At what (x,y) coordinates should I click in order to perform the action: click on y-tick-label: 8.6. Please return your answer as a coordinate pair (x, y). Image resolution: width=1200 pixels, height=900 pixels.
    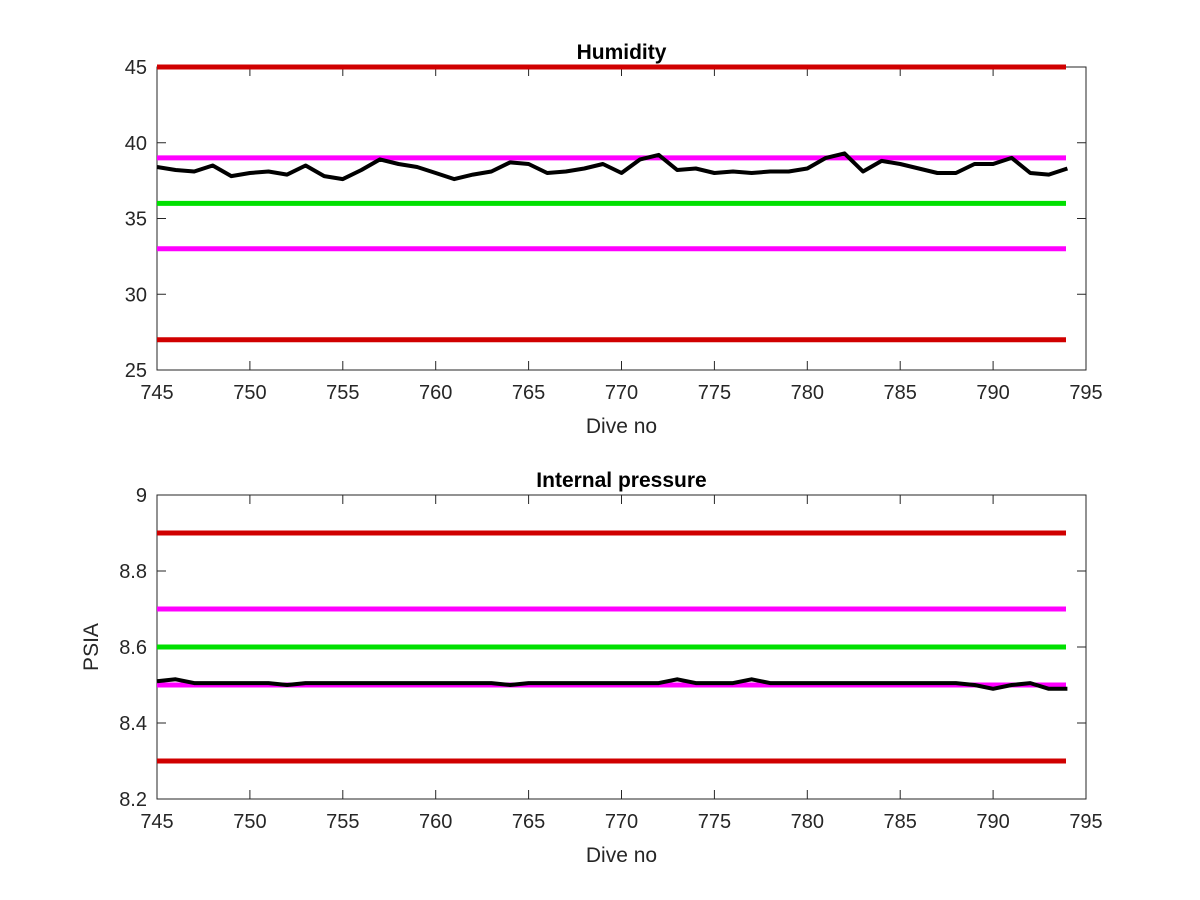
    Looking at the image, I should click on (133, 648).